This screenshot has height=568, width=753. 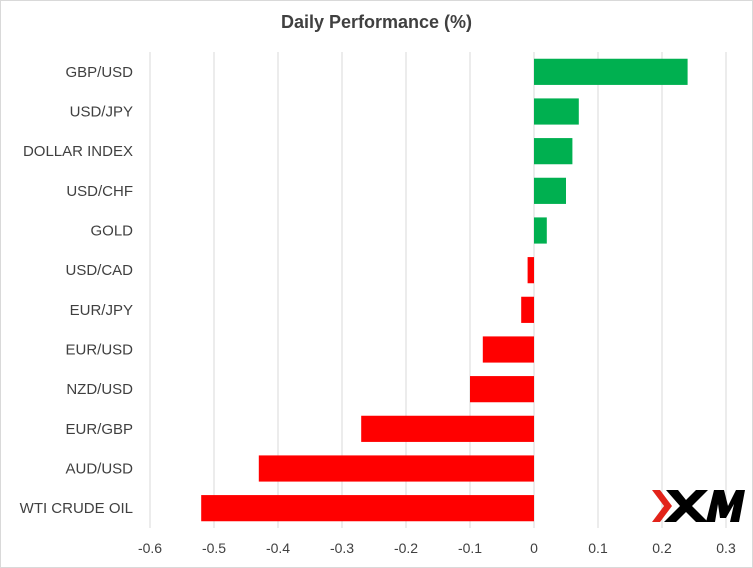 What do you see at coordinates (99, 72) in the screenshot?
I see `category-label: GBP/USD` at bounding box center [99, 72].